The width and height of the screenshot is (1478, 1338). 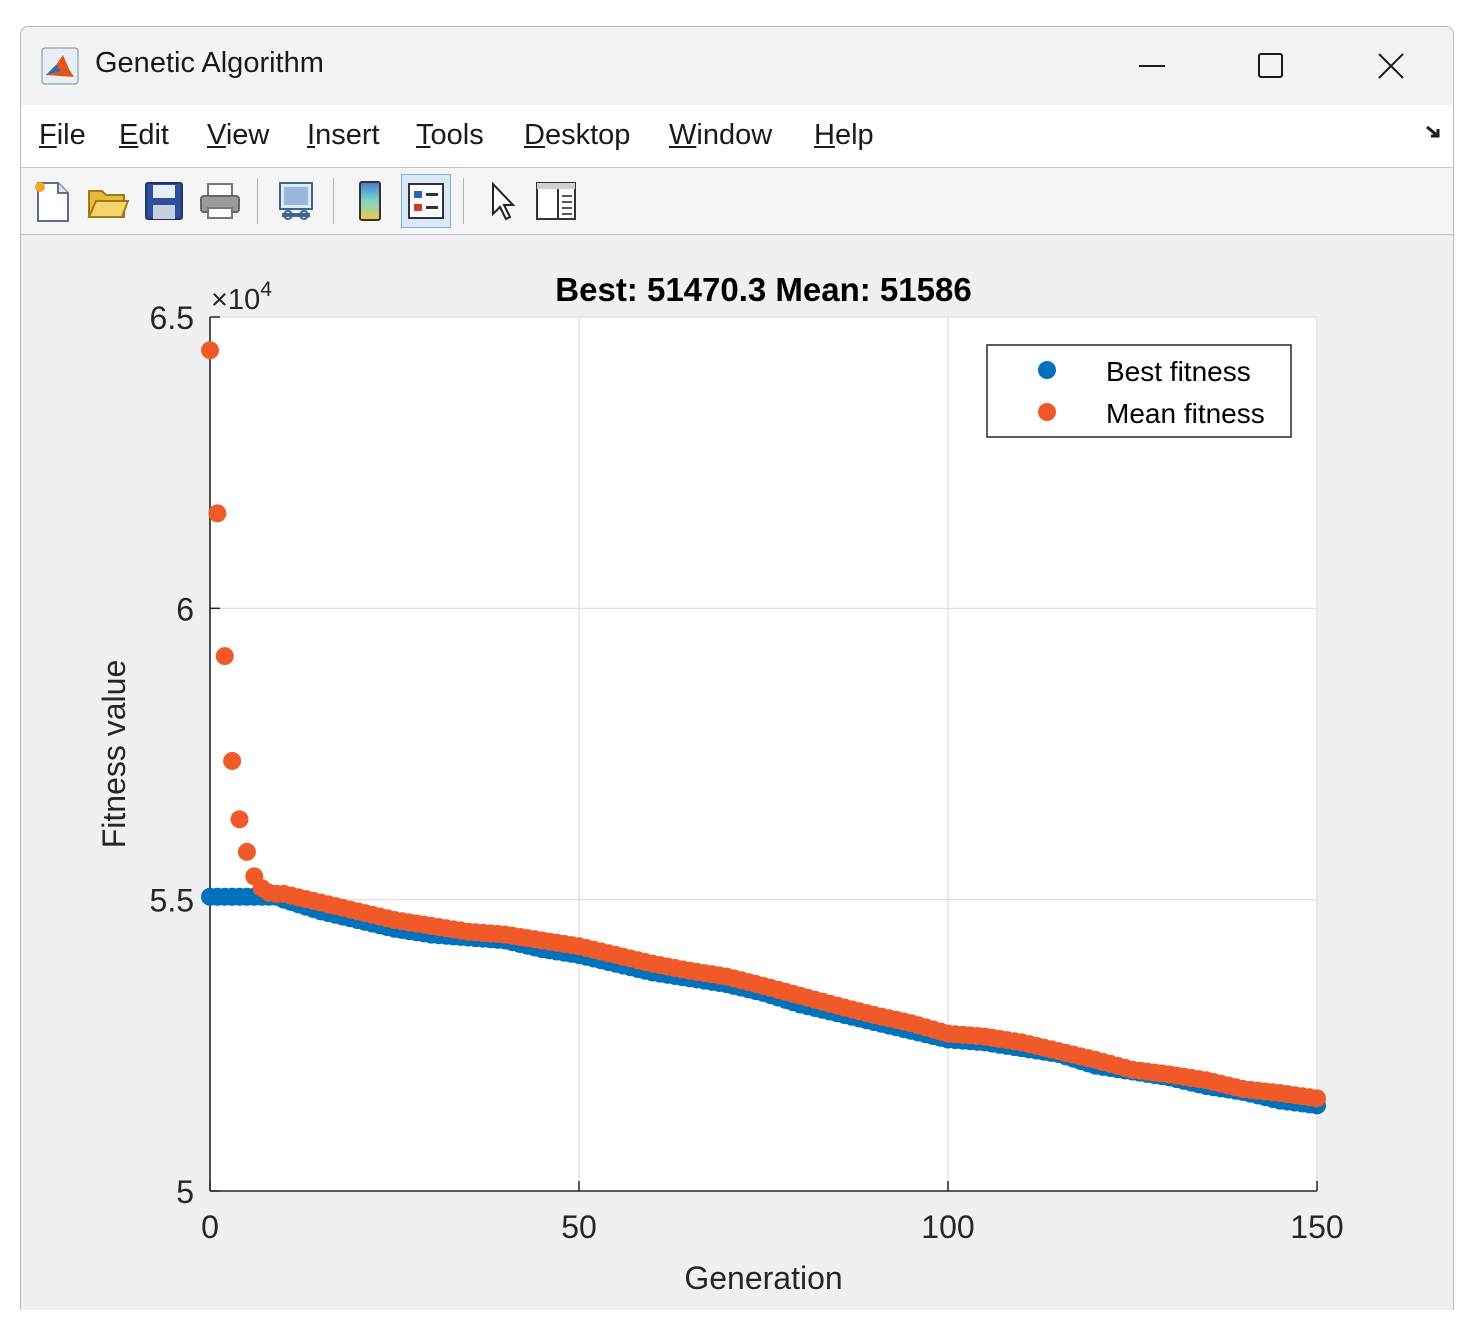 I want to click on menu-help: Help, so click(x=844, y=135).